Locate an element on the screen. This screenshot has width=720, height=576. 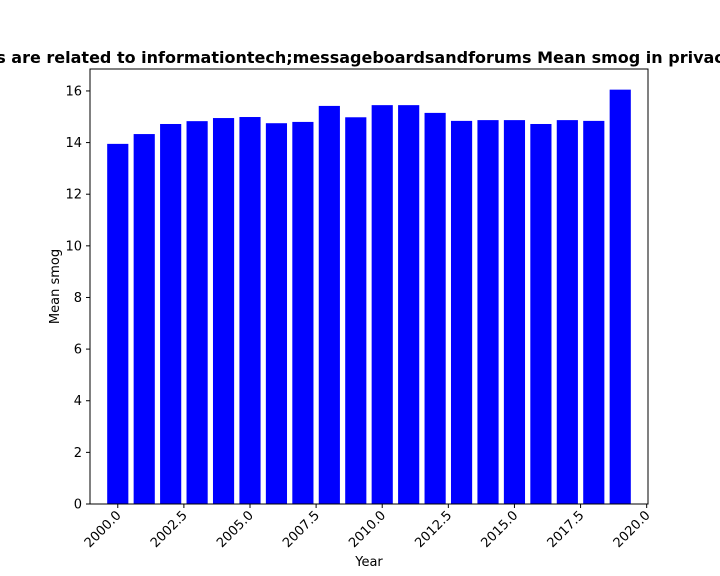
bar-2009 is located at coordinates (356, 310).